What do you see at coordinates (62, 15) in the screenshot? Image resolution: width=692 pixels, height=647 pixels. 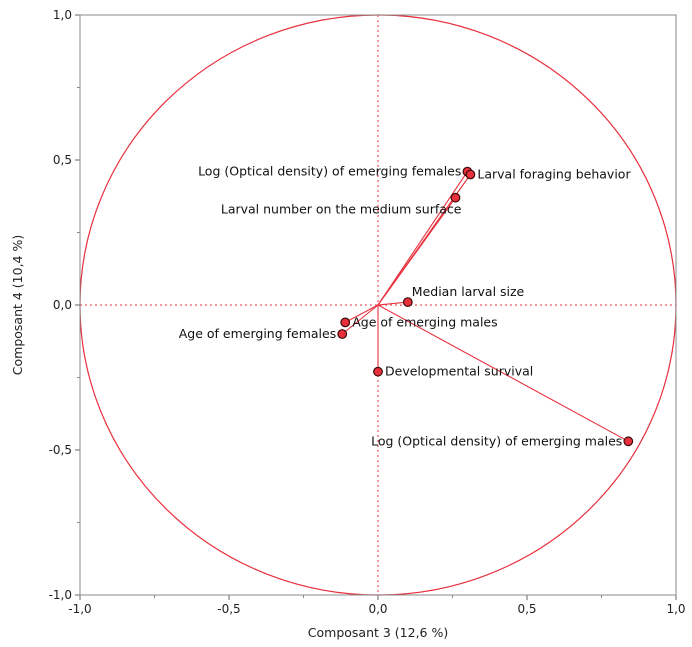 I see `y-tick-label: 1,0` at bounding box center [62, 15].